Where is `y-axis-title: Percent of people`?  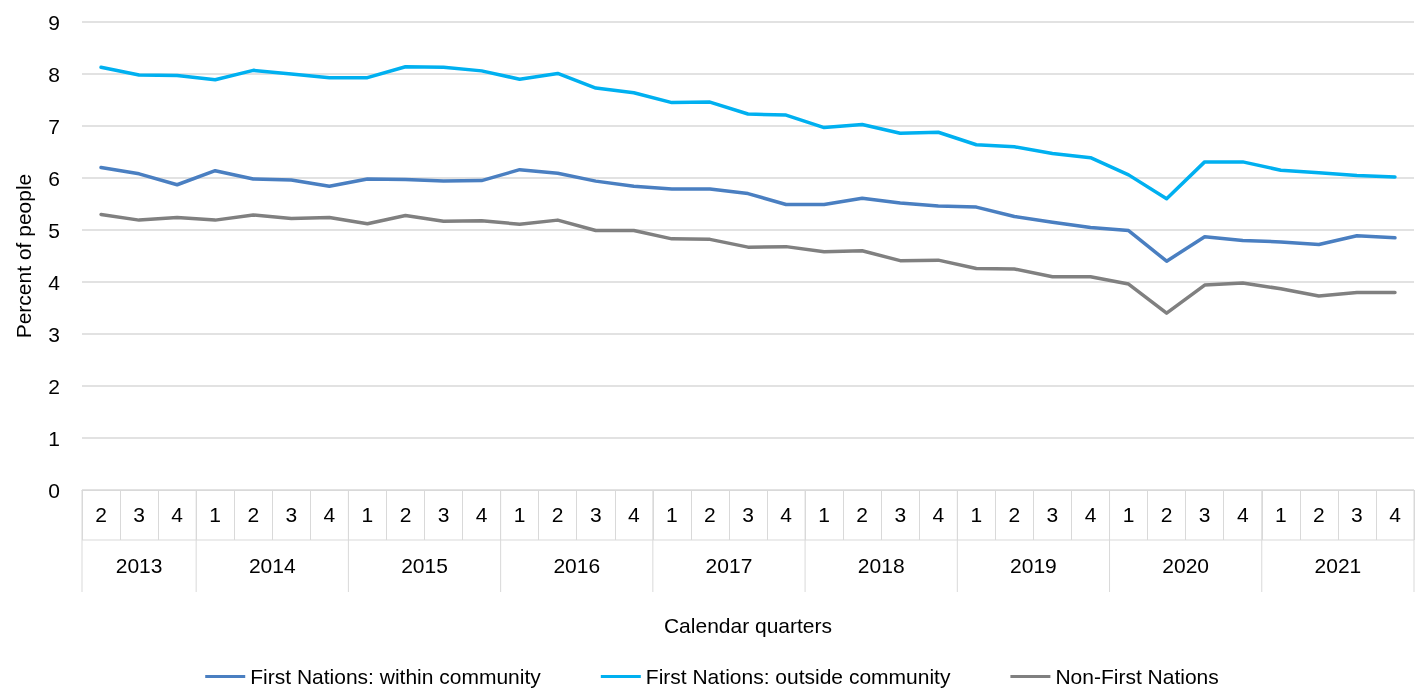 y-axis-title: Percent of people is located at coordinates (23, 256).